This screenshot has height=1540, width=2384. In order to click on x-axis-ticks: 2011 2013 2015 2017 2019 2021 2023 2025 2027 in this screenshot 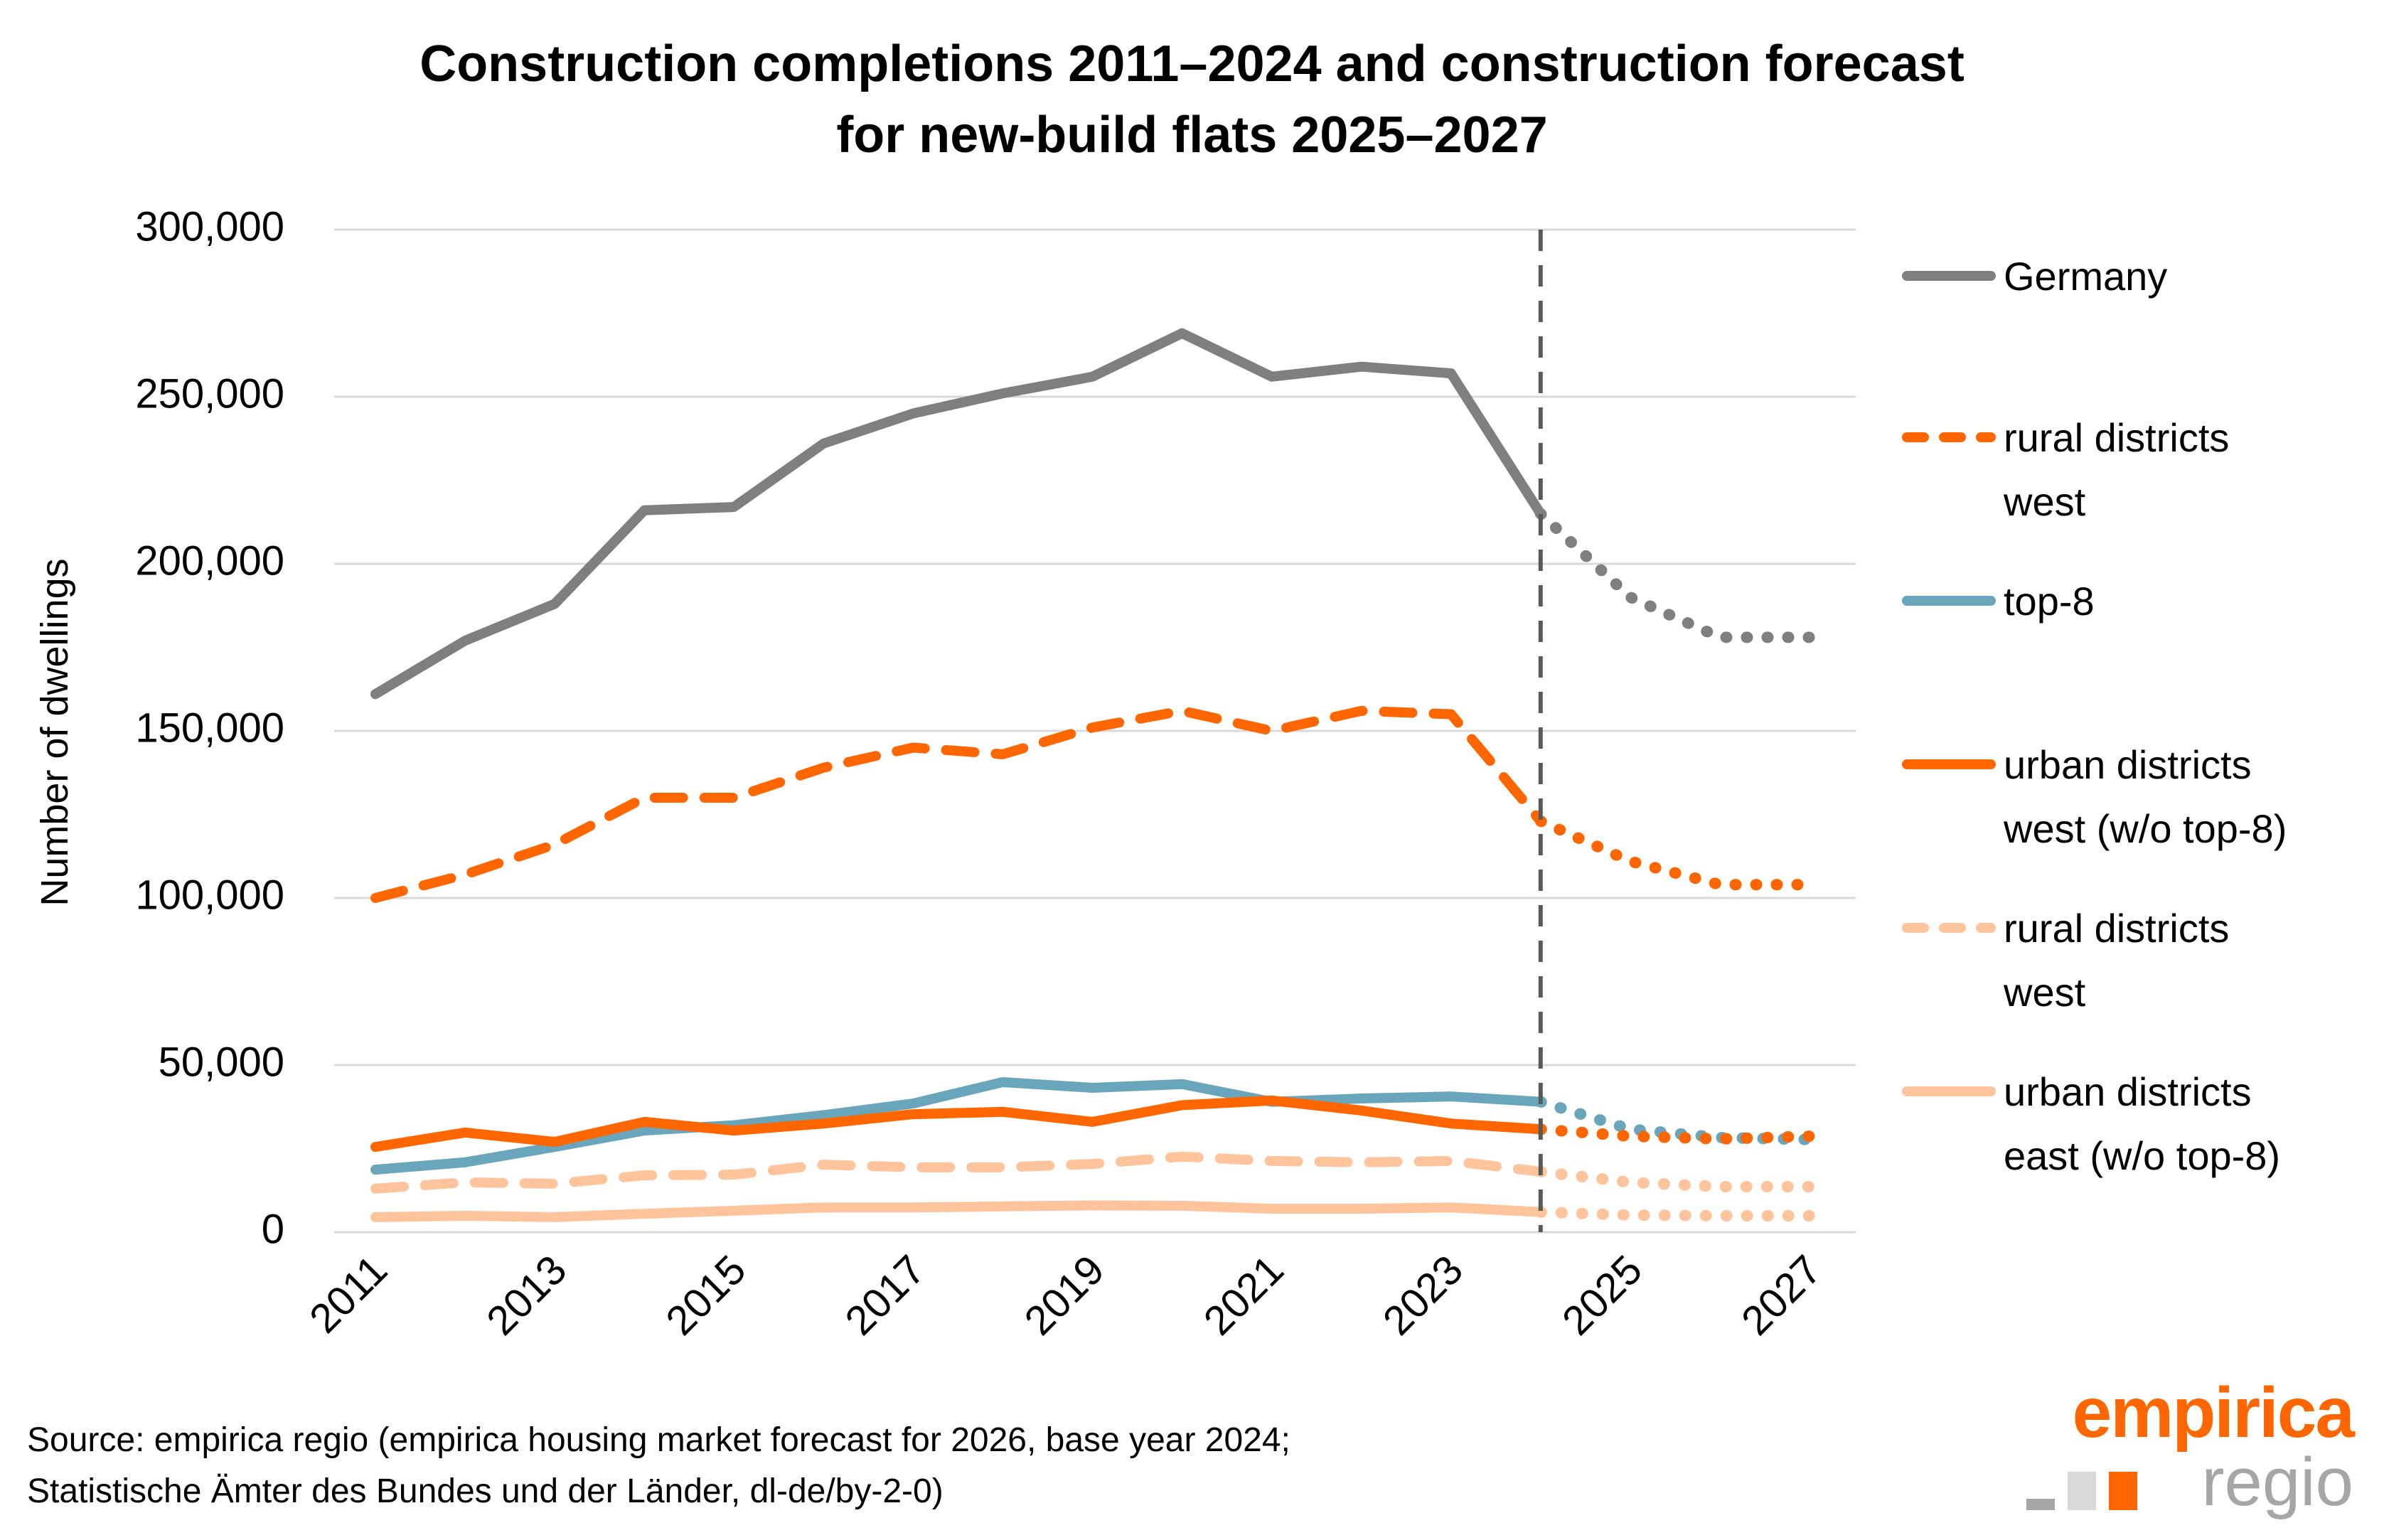, I will do `click(1066, 1295)`.